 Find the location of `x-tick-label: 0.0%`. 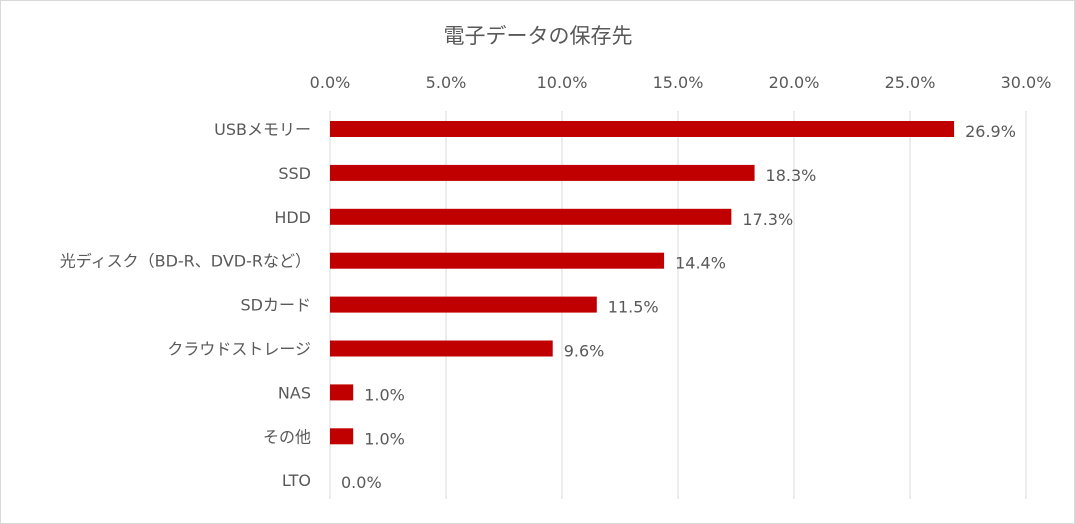

x-tick-label: 0.0% is located at coordinates (330, 82).